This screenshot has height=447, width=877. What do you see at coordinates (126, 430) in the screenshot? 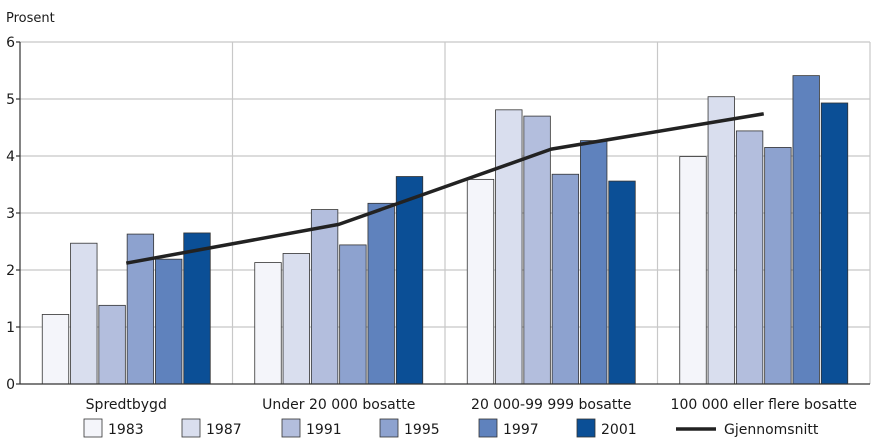
I see `legend-label-1983: 1983` at bounding box center [126, 430].